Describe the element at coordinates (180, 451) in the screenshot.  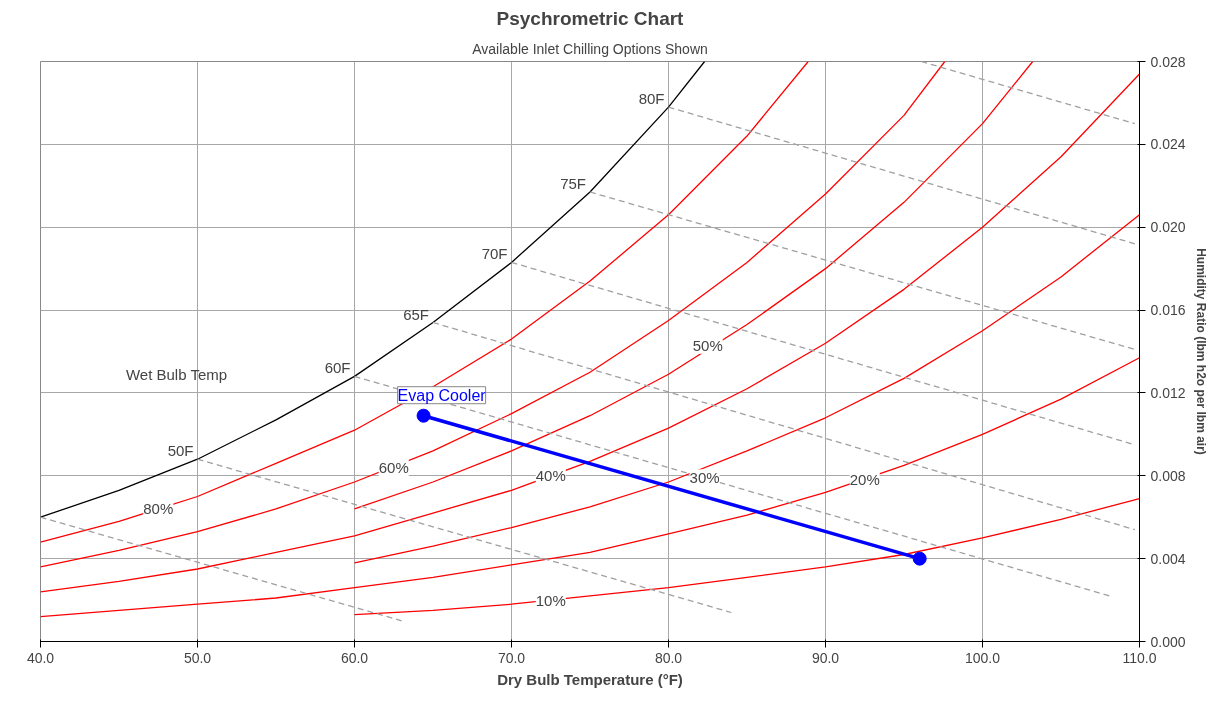
I see `annotation: 50F` at that location.